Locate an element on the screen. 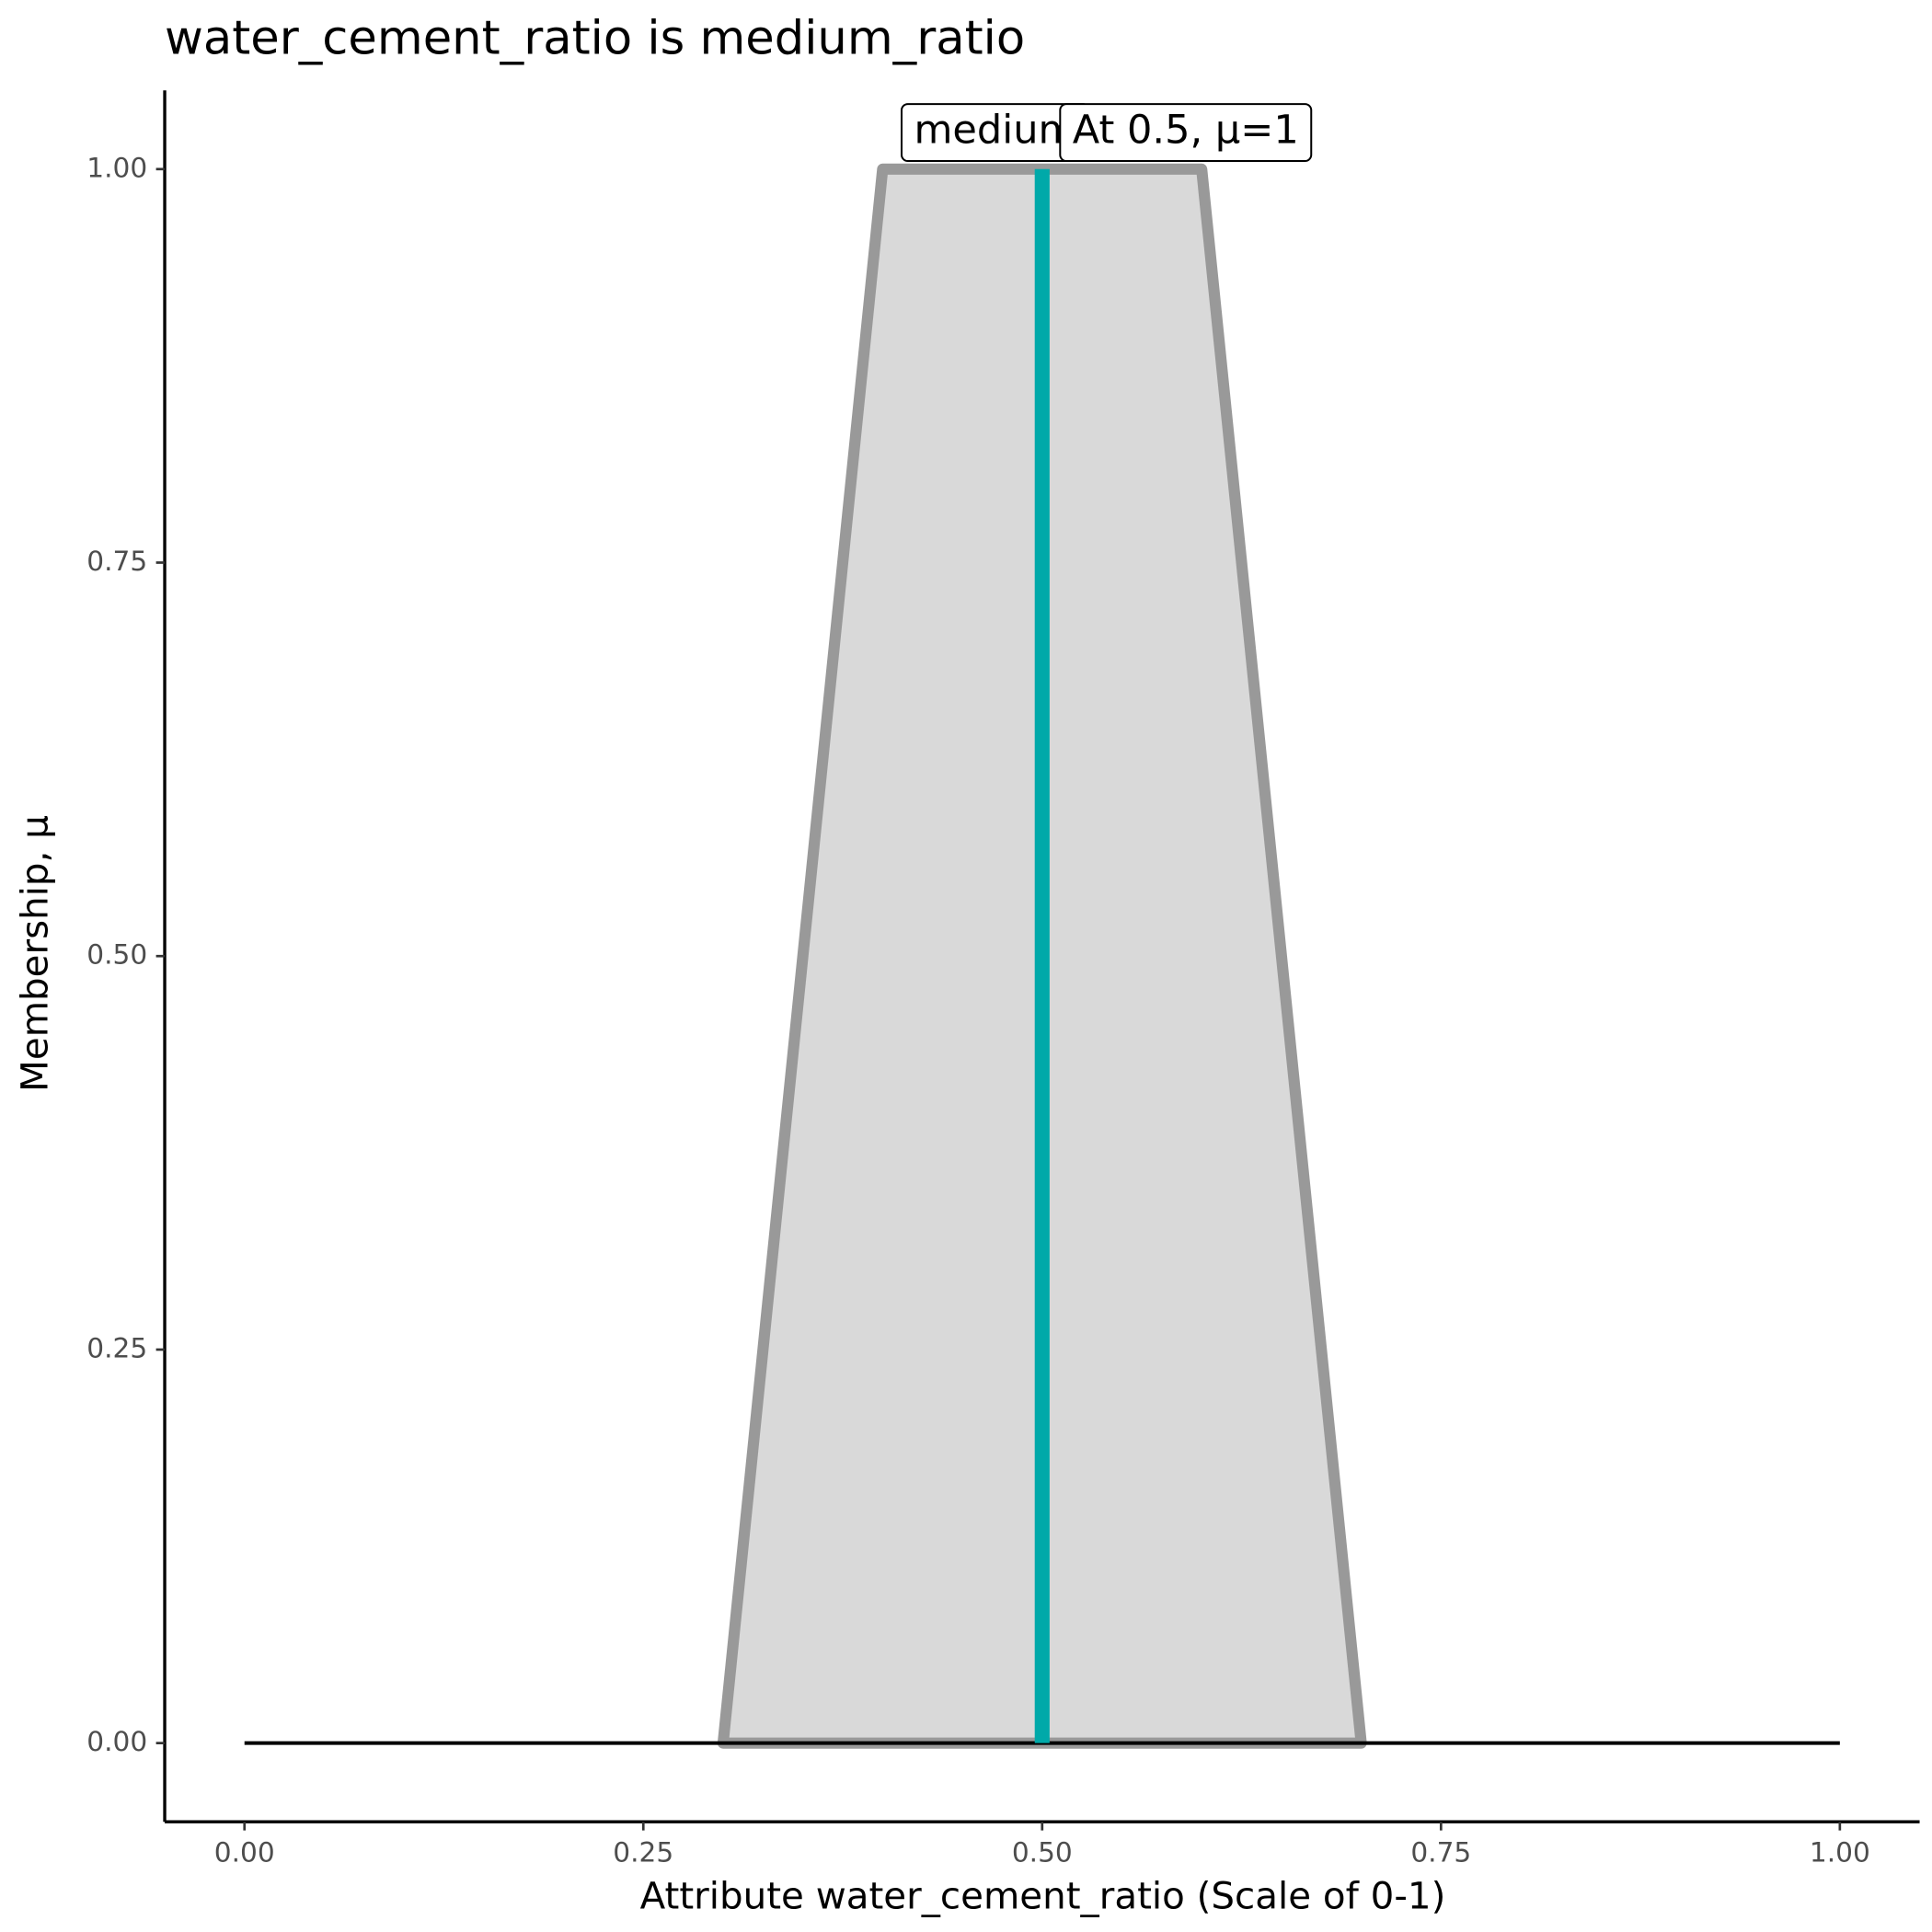  annotation-text: At 0.5, μ=1 is located at coordinates (1186, 131).